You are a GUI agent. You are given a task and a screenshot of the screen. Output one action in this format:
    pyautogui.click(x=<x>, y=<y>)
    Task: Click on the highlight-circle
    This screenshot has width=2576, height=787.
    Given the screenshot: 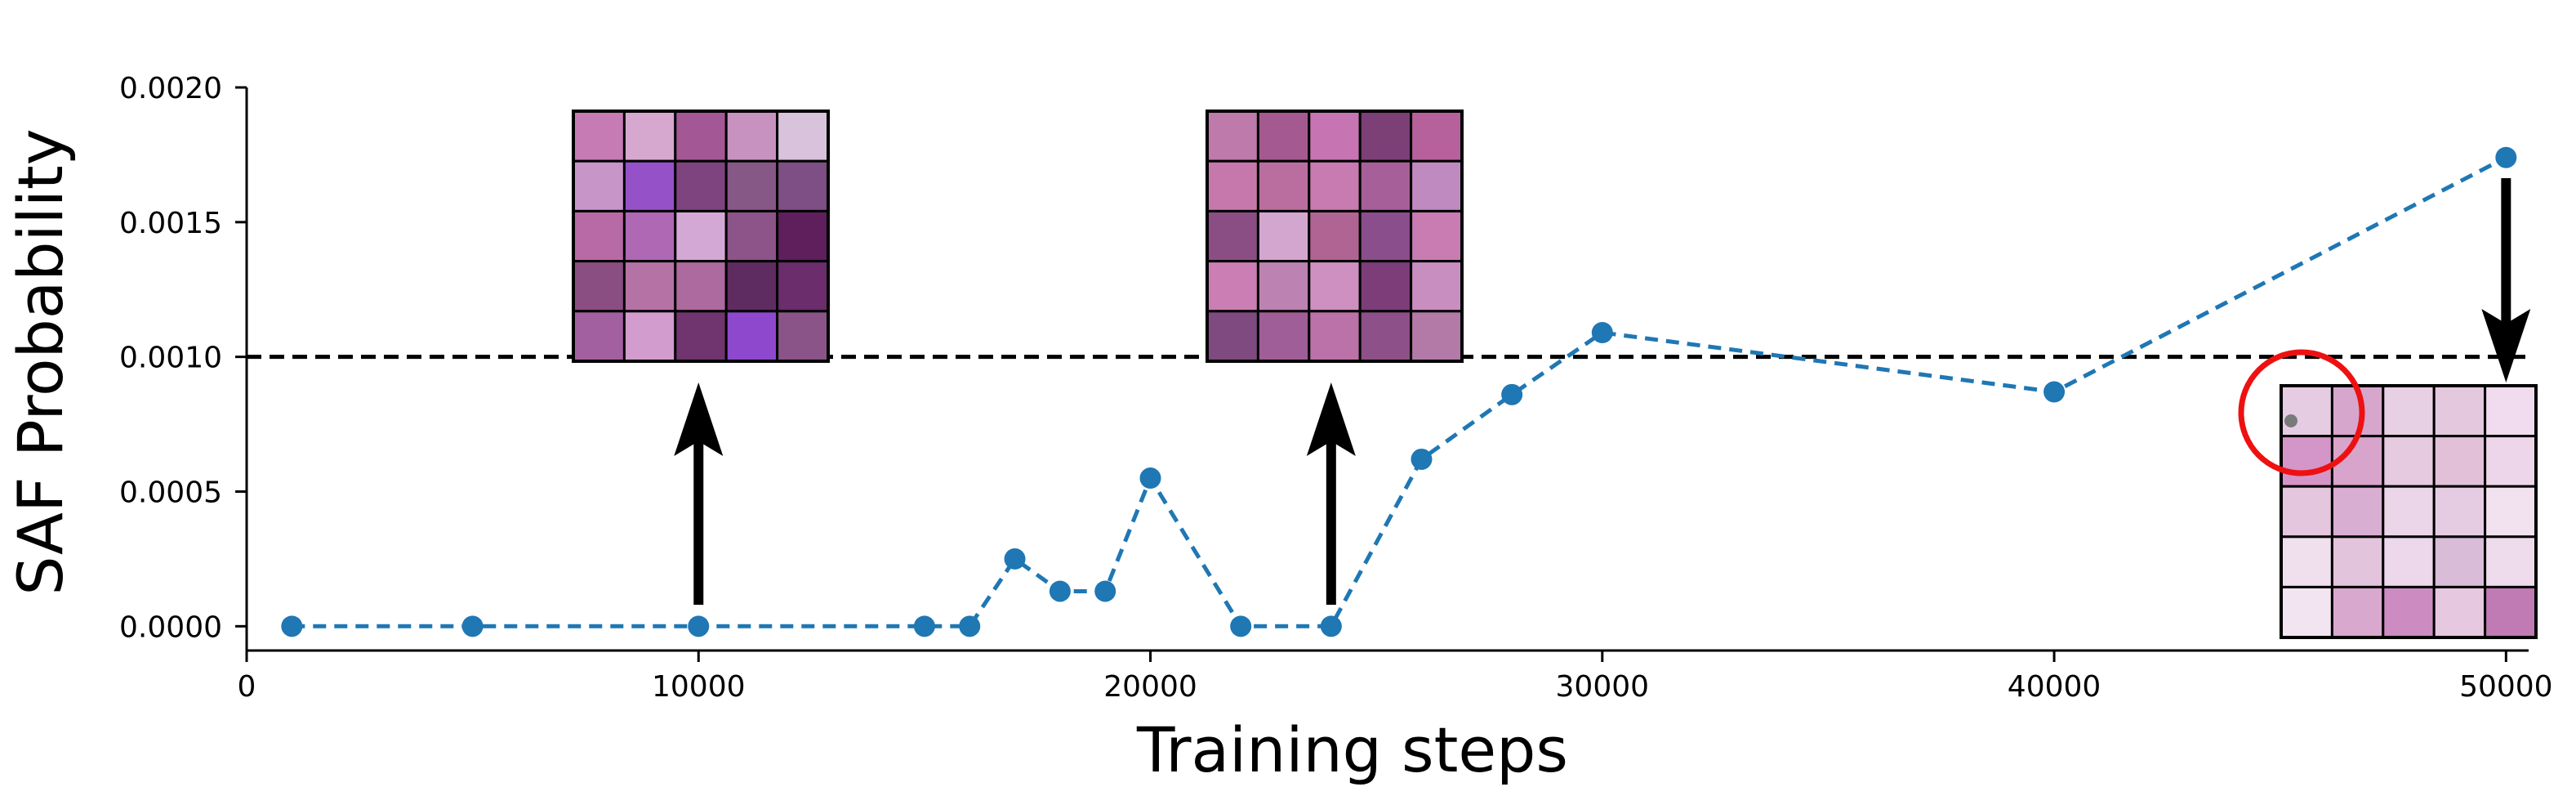 What is the action you would take?
    pyautogui.click(x=2301, y=412)
    